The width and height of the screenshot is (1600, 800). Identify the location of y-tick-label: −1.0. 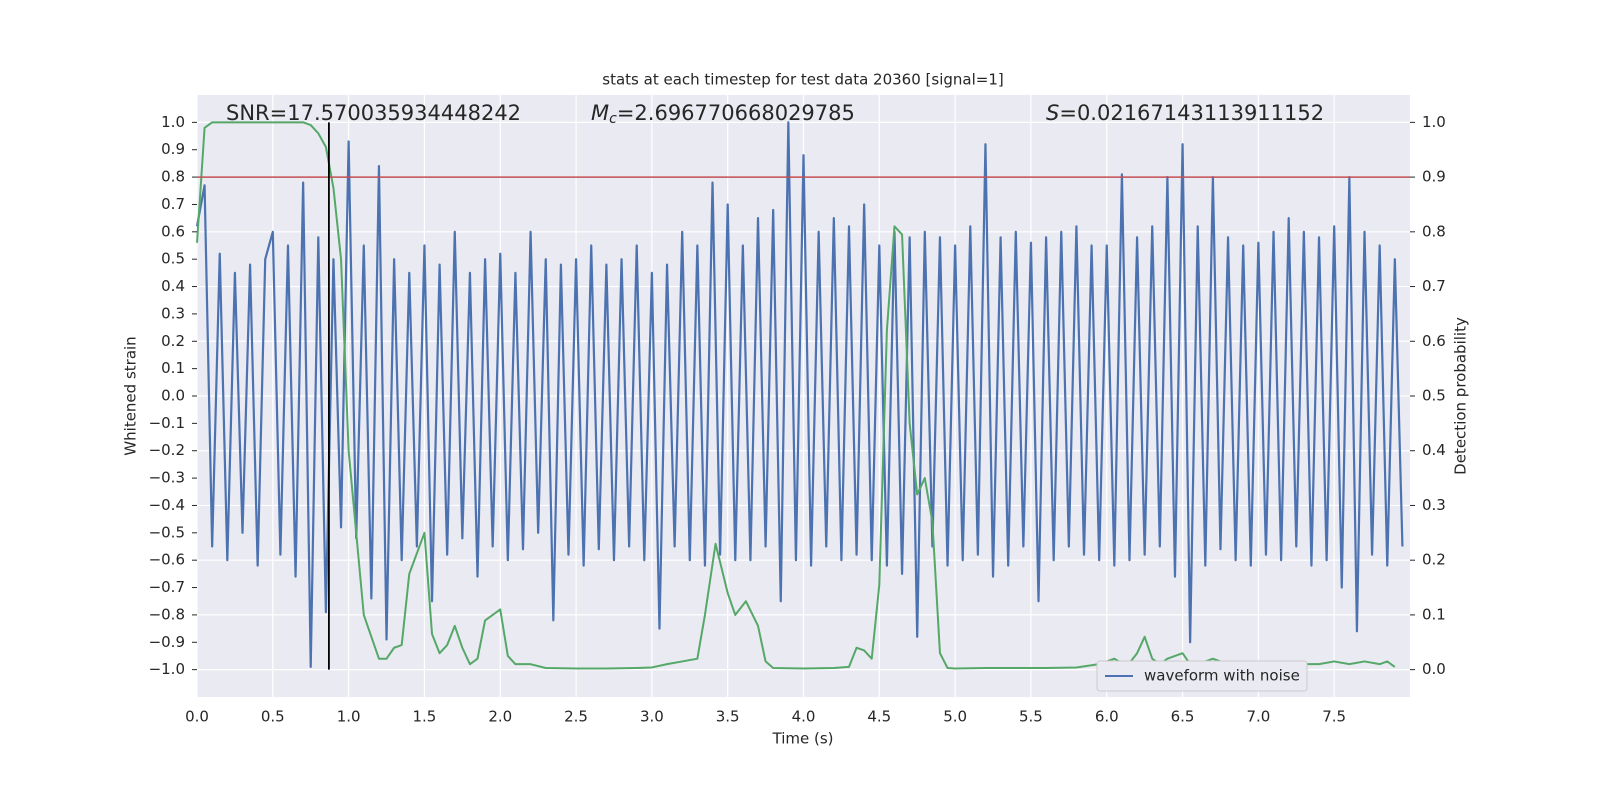
(167, 669).